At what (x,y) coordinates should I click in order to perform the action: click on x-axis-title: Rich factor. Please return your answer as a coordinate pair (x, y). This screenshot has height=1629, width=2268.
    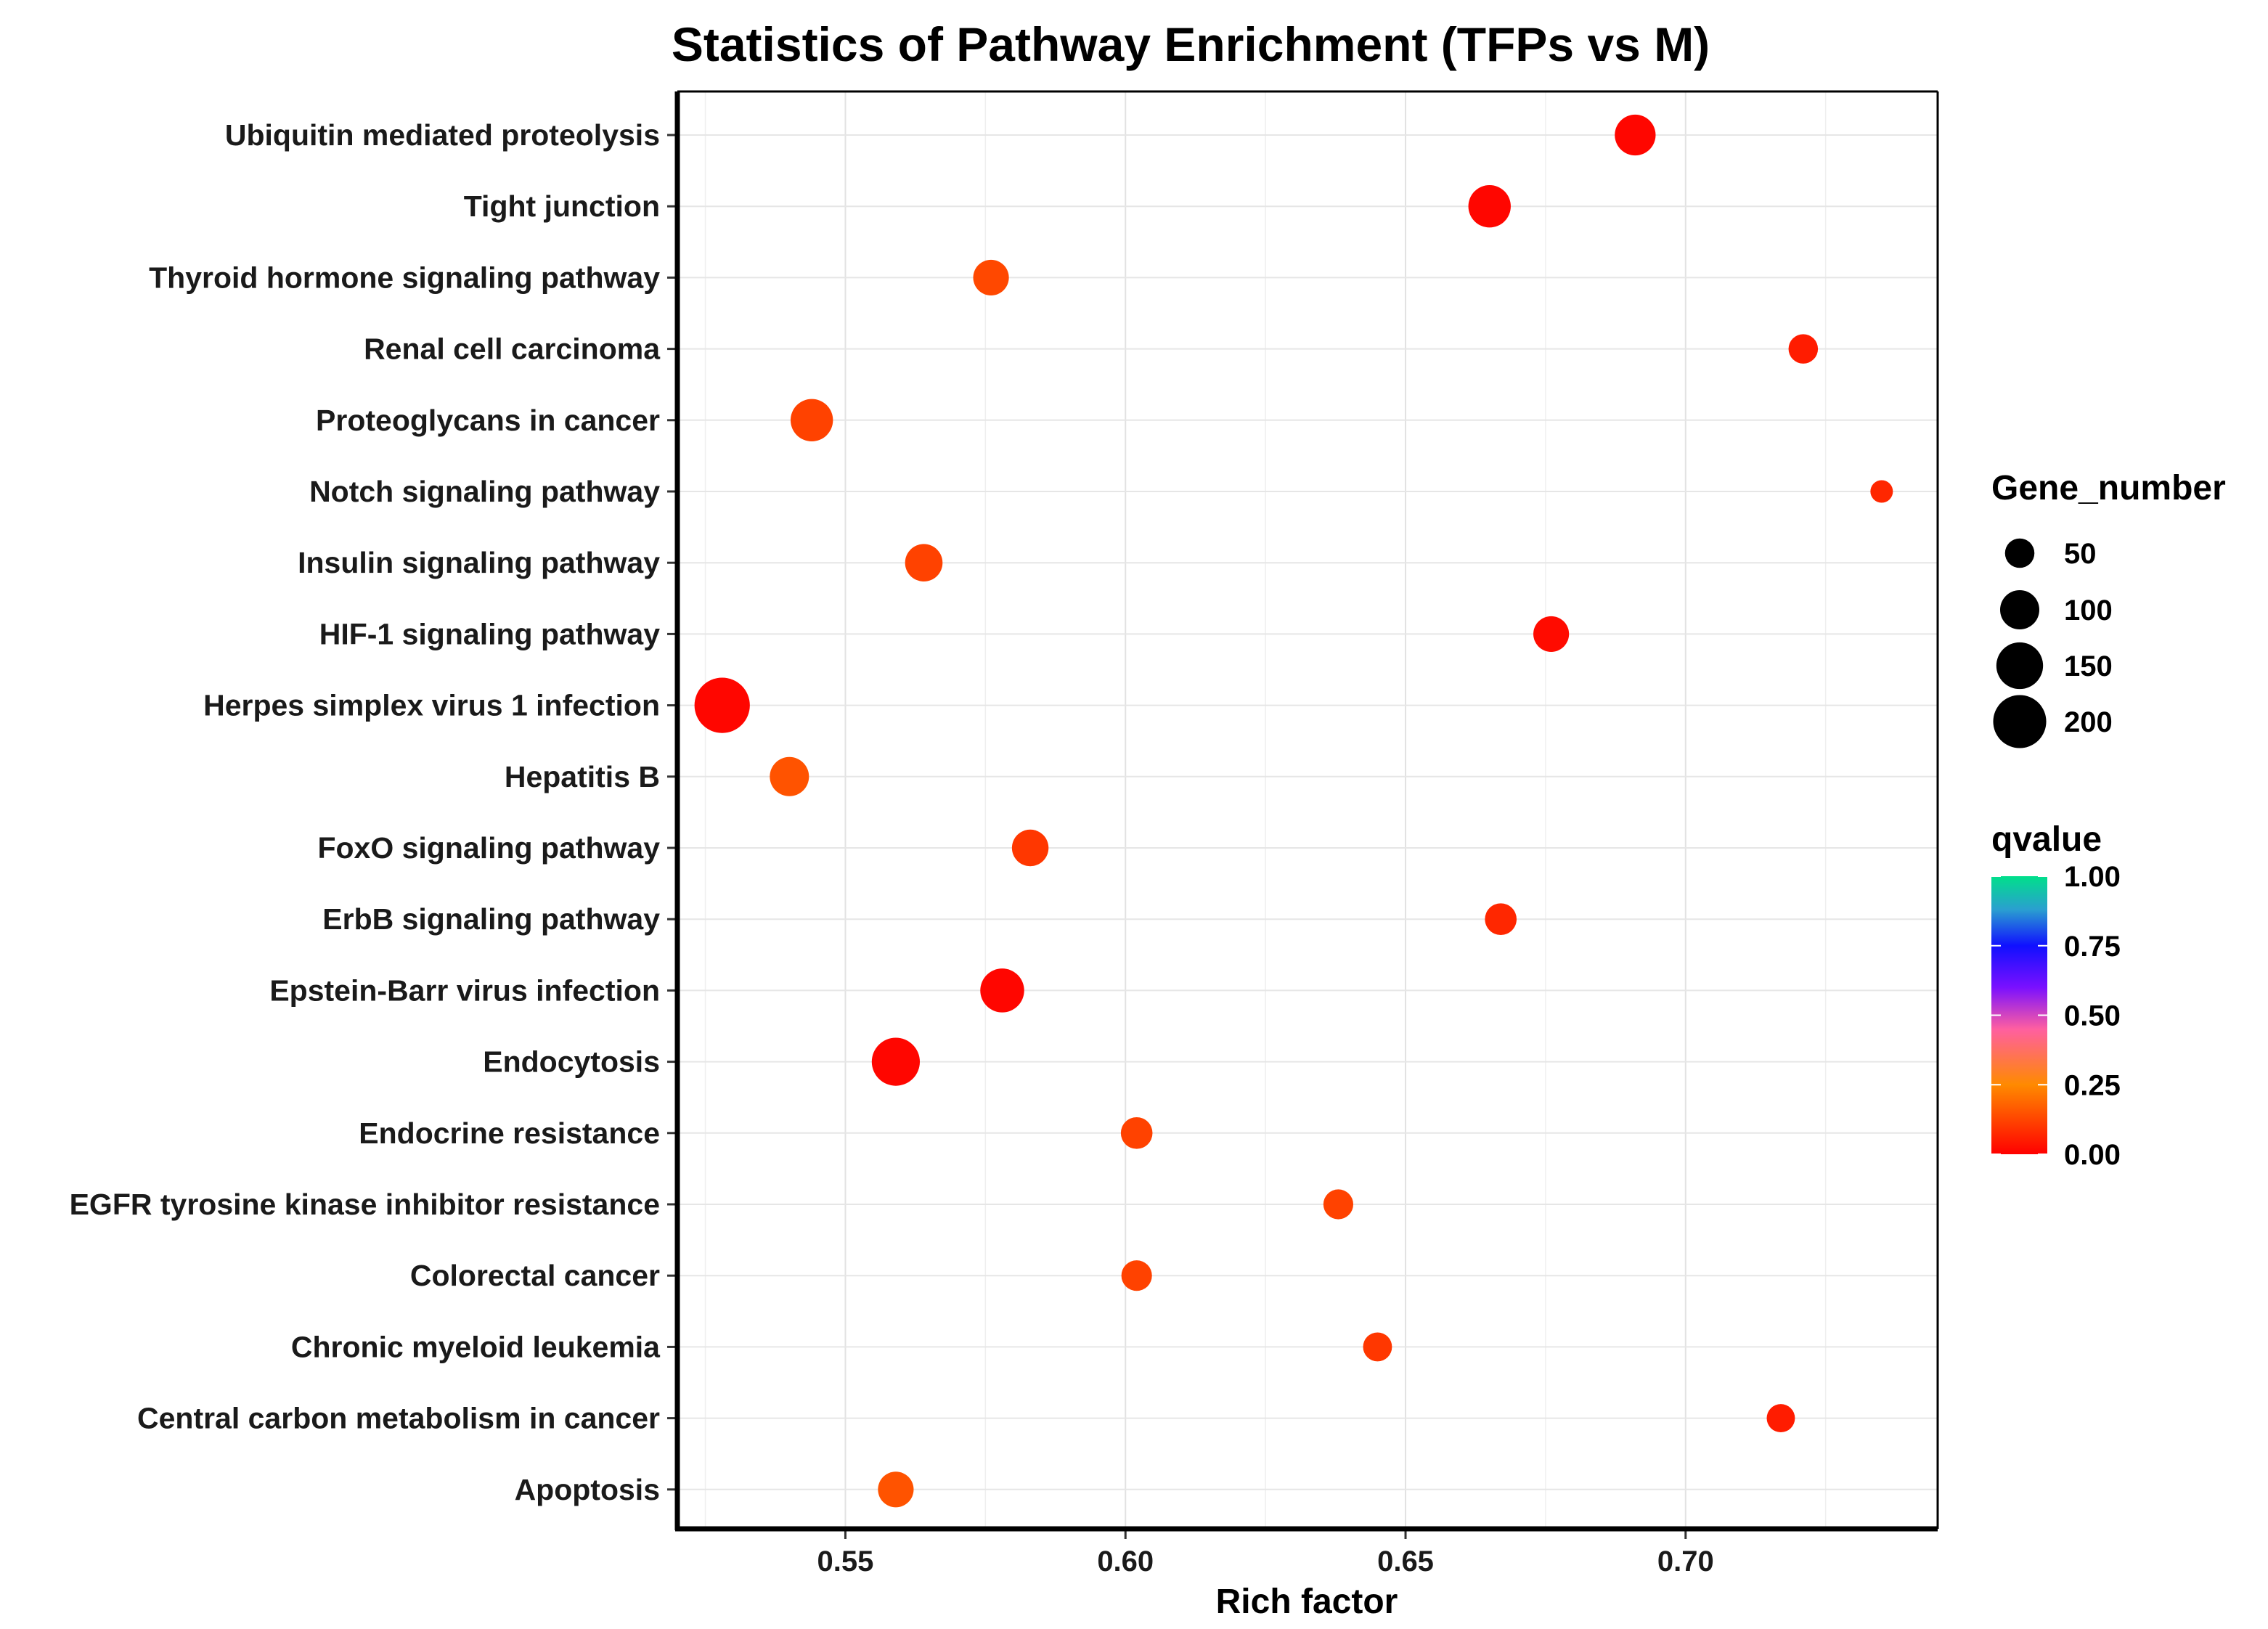
    Looking at the image, I should click on (1307, 1602).